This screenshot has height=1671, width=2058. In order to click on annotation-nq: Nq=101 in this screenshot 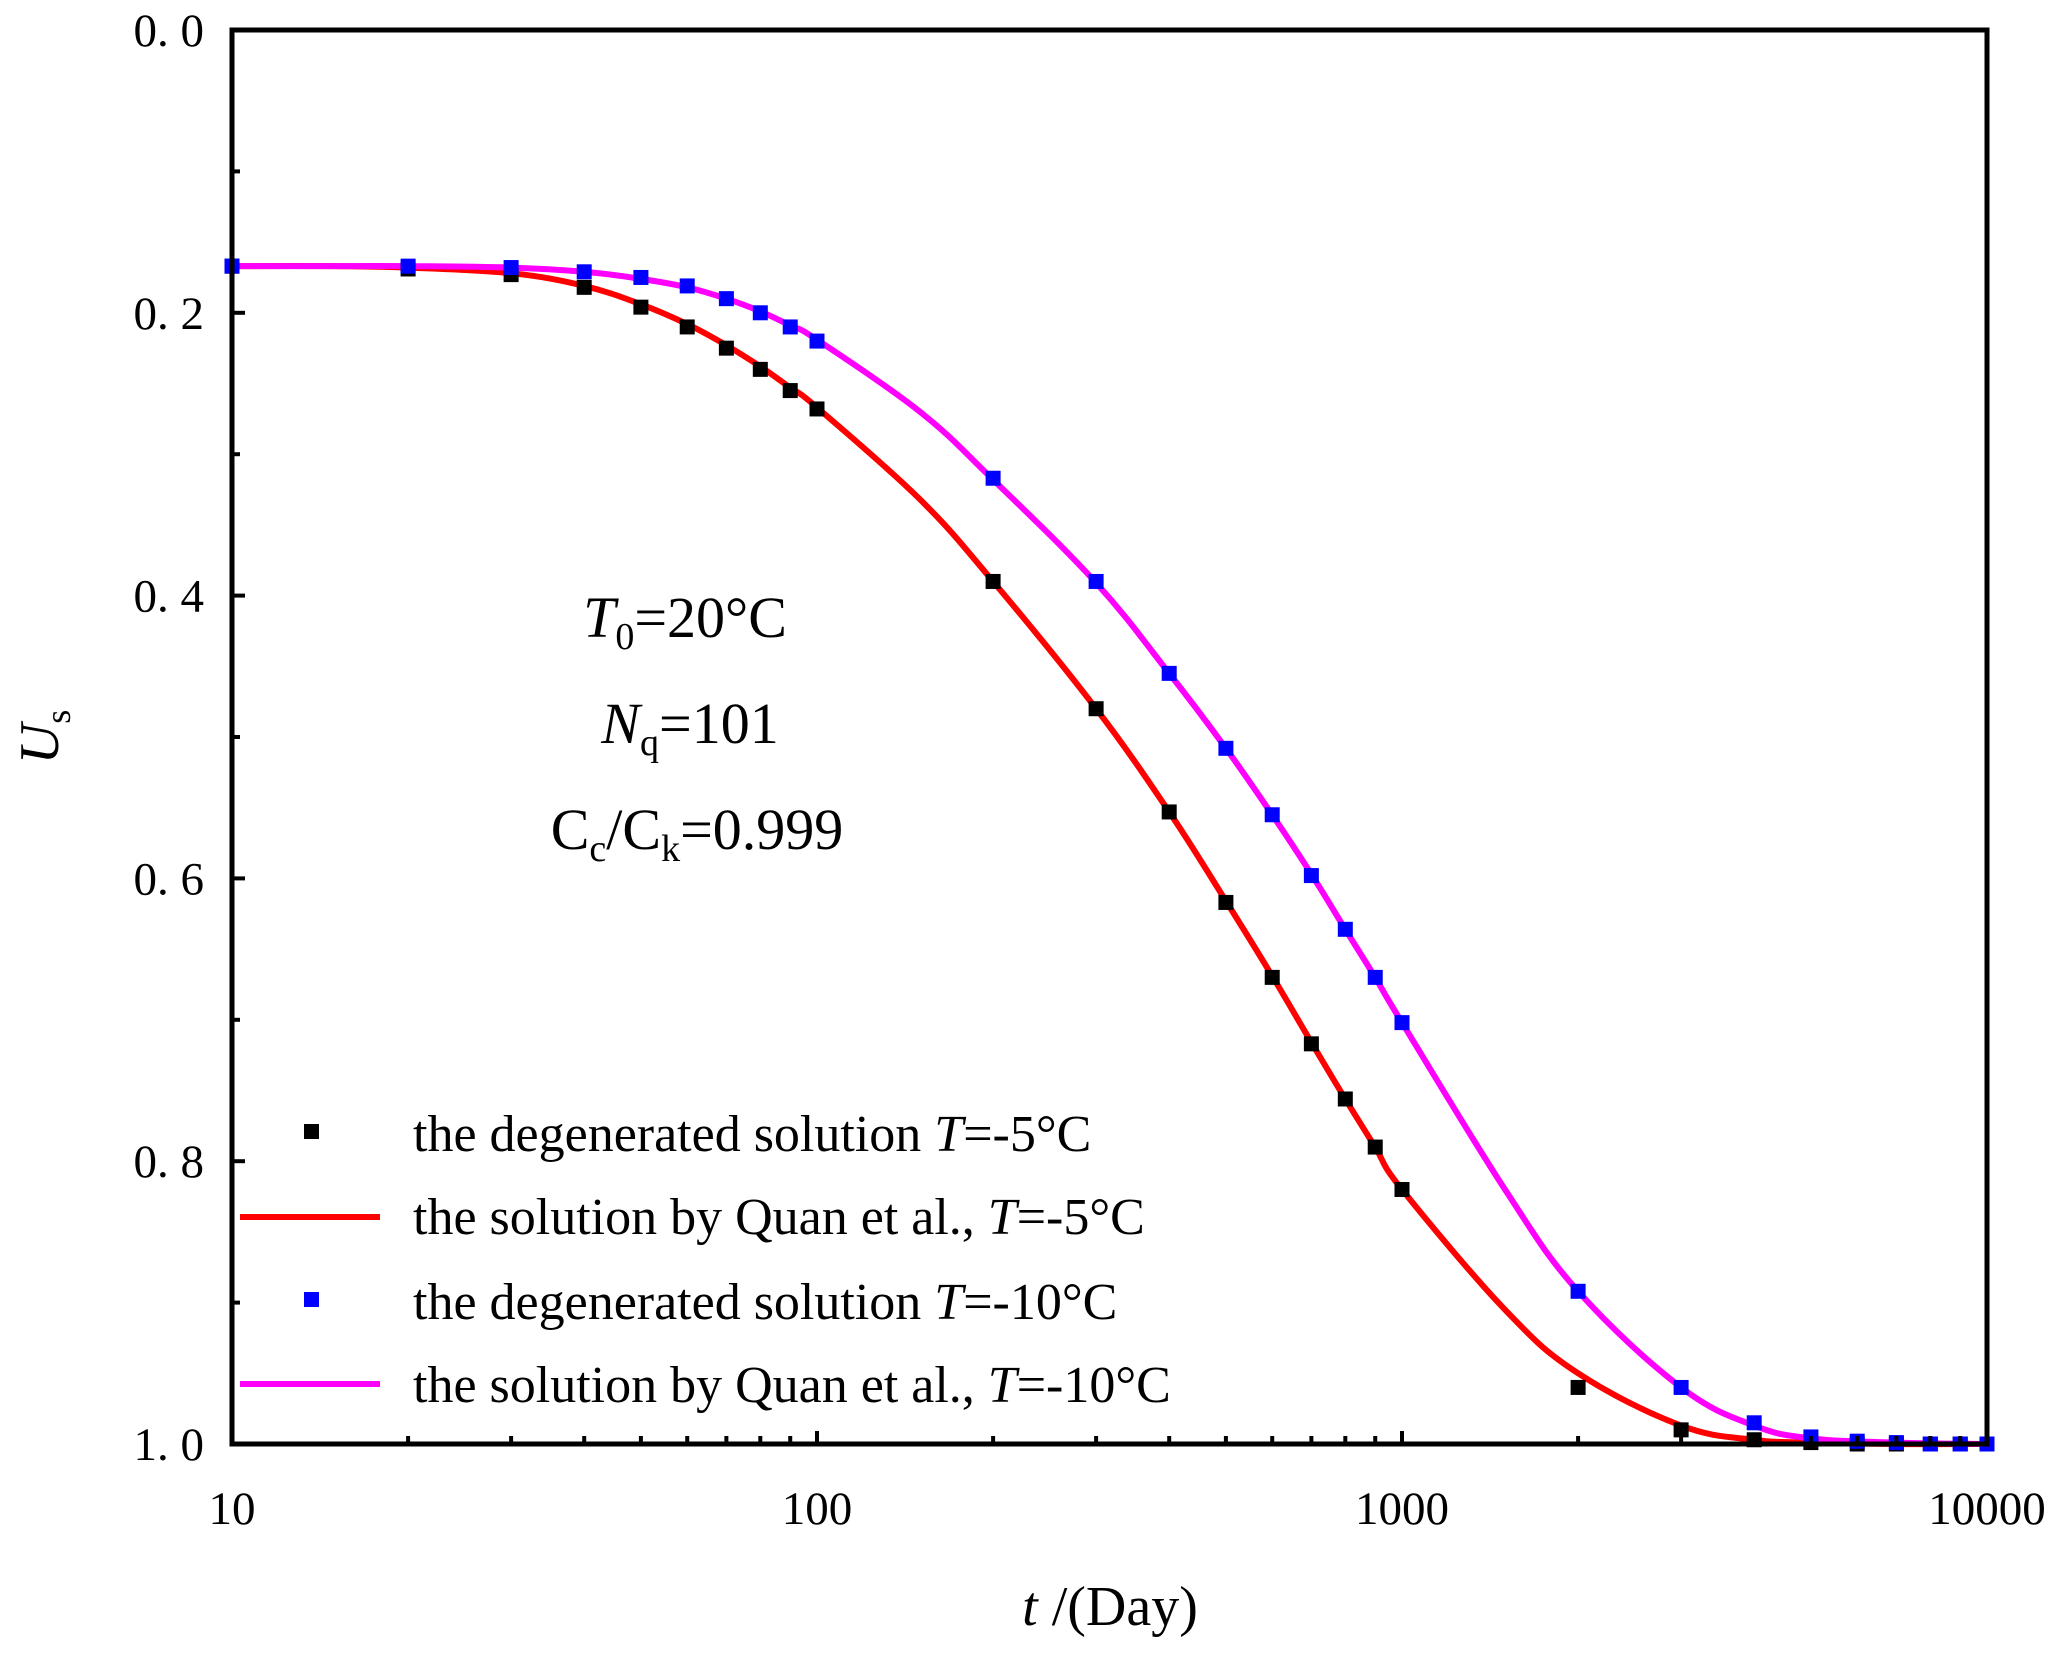, I will do `click(689, 727)`.